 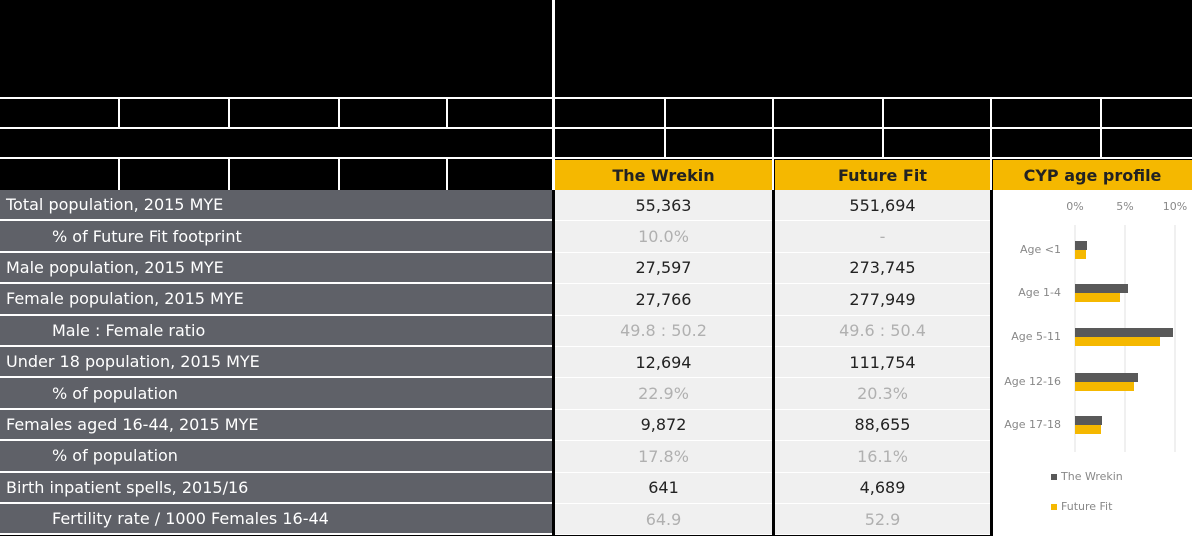 What do you see at coordinates (882, 237) in the screenshot?
I see `value-cell: -` at bounding box center [882, 237].